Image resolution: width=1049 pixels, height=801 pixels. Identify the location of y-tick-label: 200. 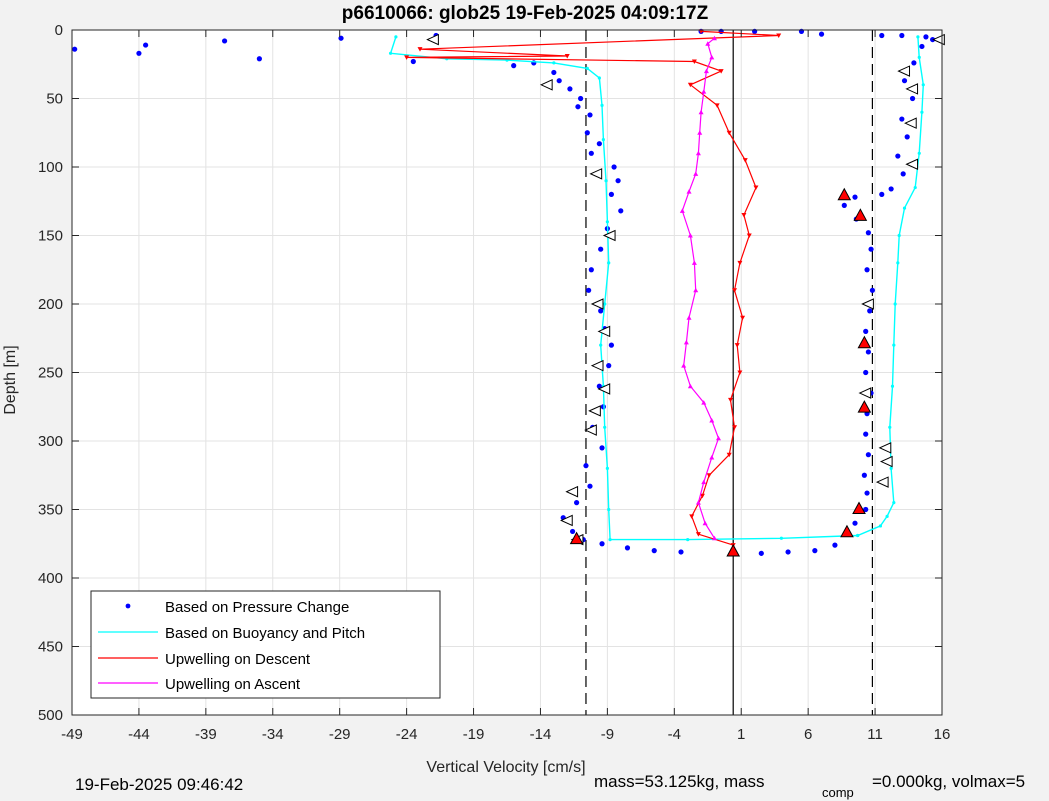
(50, 304).